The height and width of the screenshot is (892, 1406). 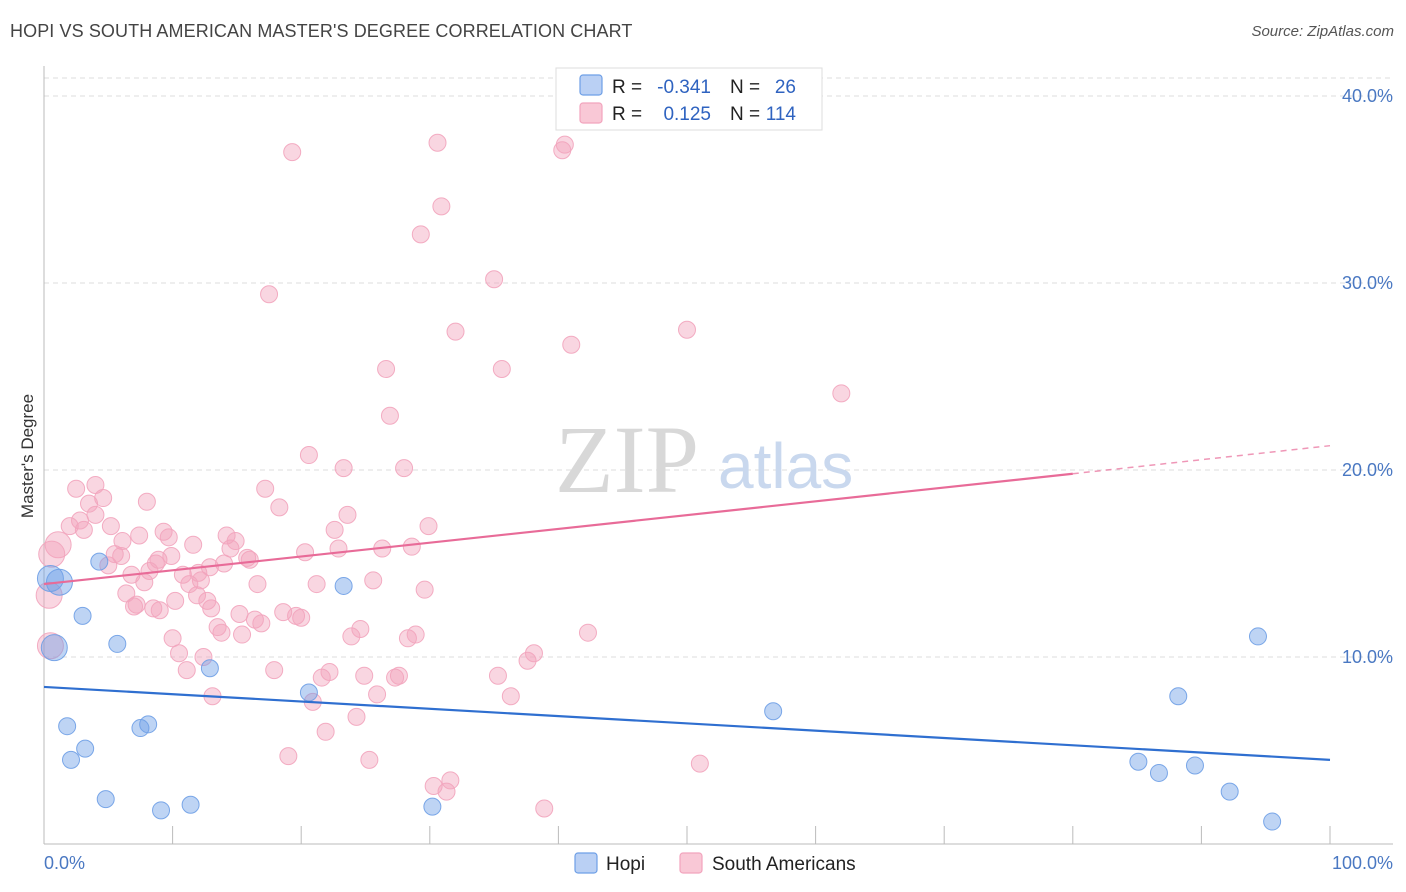 What do you see at coordinates (1362, 863) in the screenshot?
I see `x-tick-right: 100.0%` at bounding box center [1362, 863].